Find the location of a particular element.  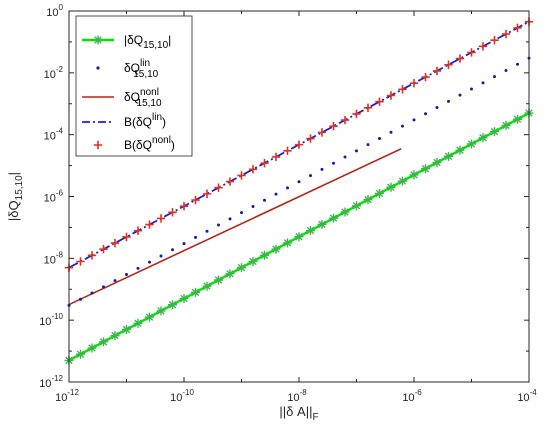

x-tick-label: 10⁻⁶ is located at coordinates (412, 396).